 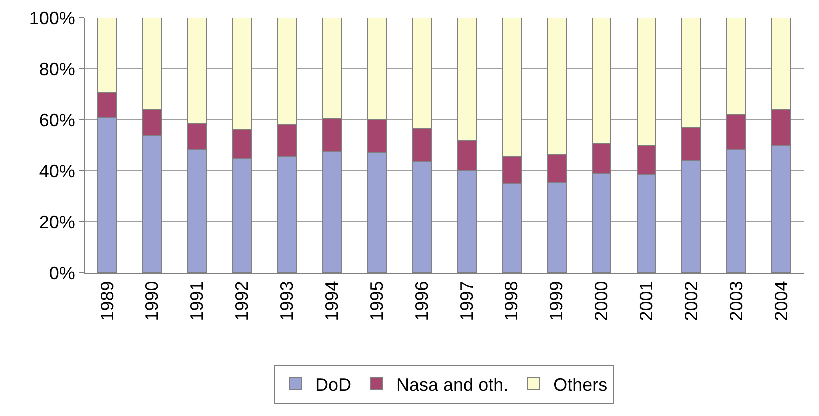 What do you see at coordinates (62, 273) in the screenshot?
I see `y-tick-label: 0%` at bounding box center [62, 273].